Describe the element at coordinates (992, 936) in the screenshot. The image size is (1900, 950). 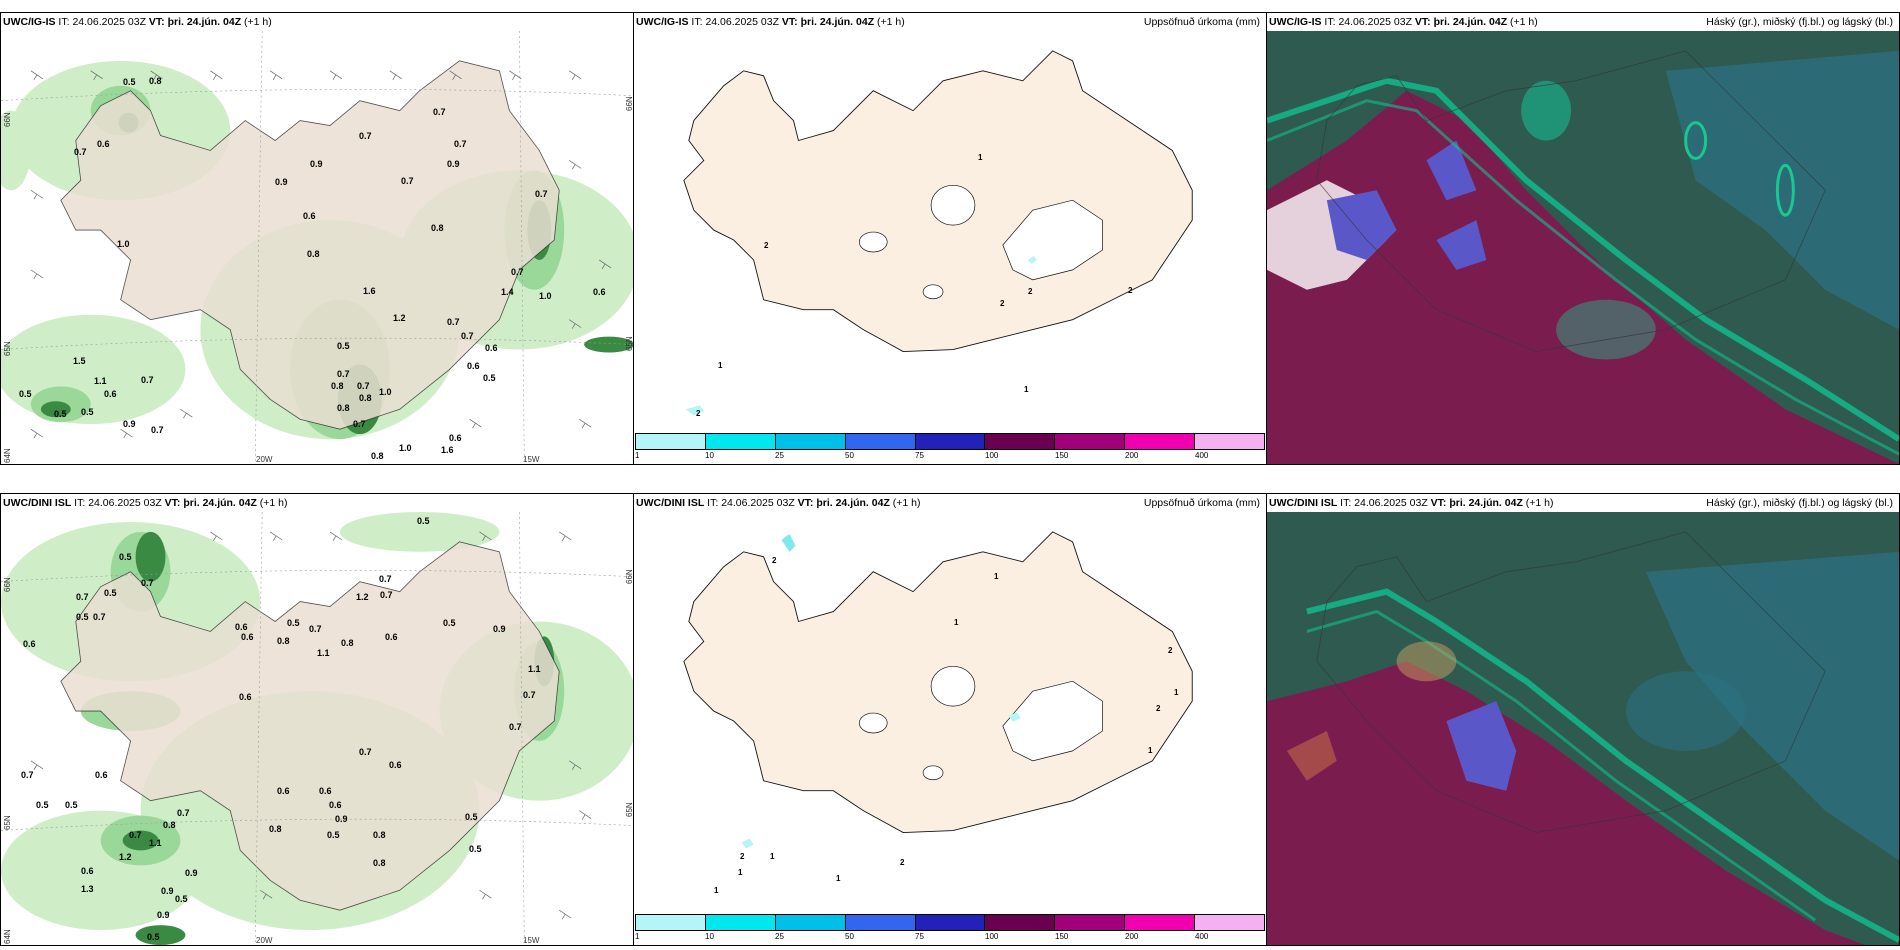
I see `colorbar-tick: 100` at that location.